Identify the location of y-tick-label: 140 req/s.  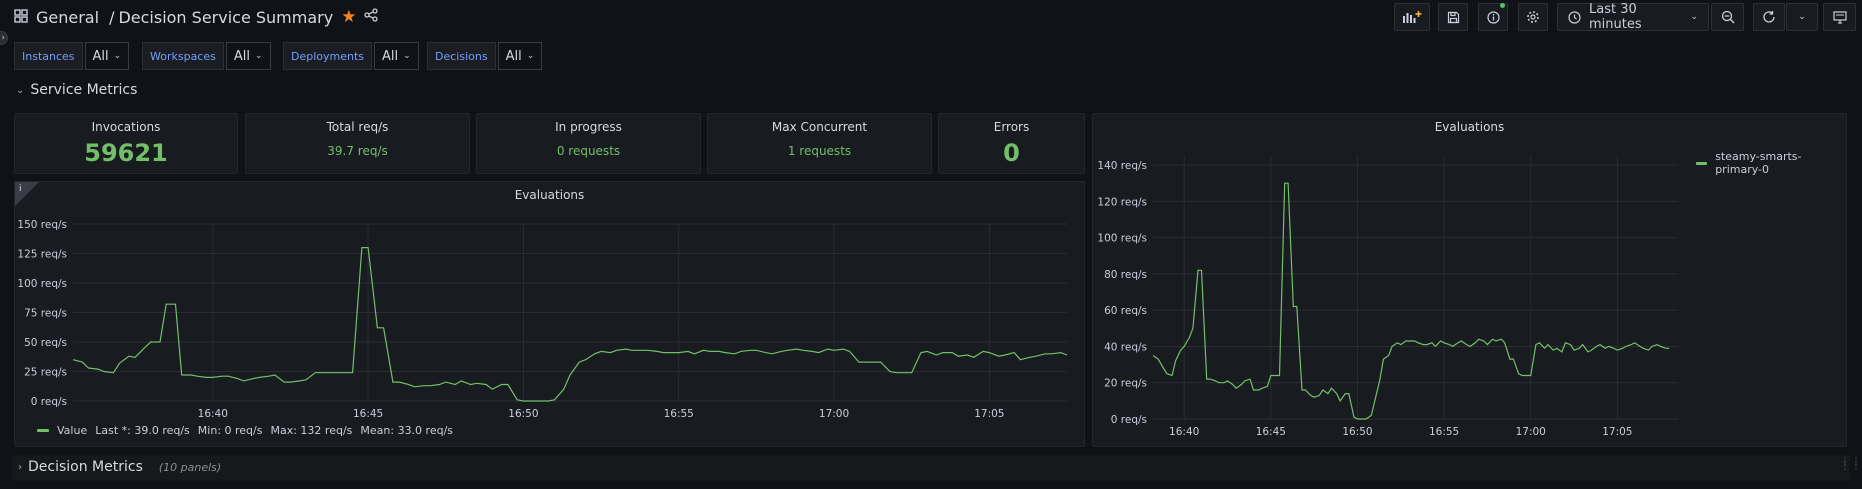
(1122, 166).